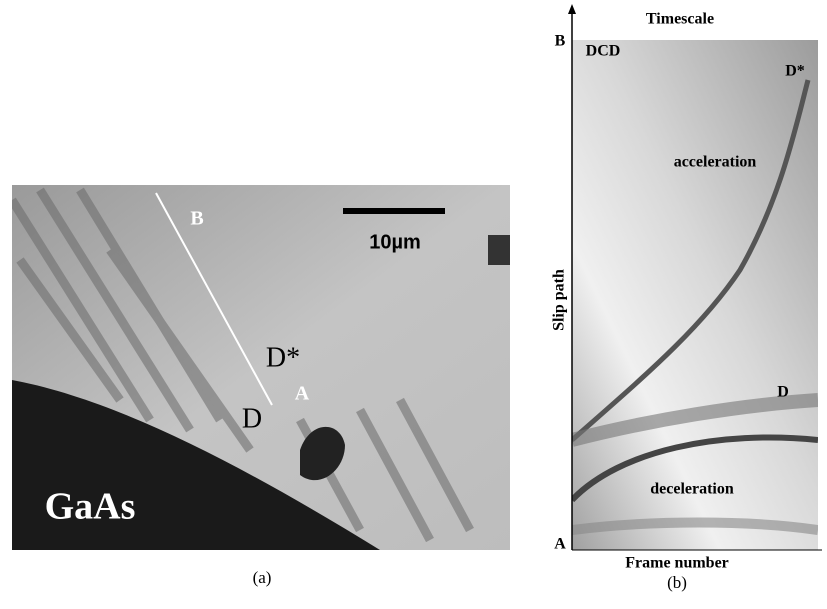 This screenshot has height=609, width=827. Describe the element at coordinates (603, 51) in the screenshot. I see `label-dcd: DCD` at that location.